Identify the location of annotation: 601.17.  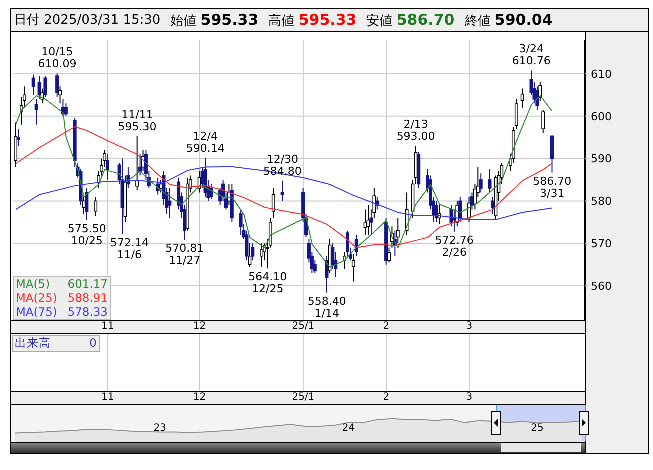
(88, 284).